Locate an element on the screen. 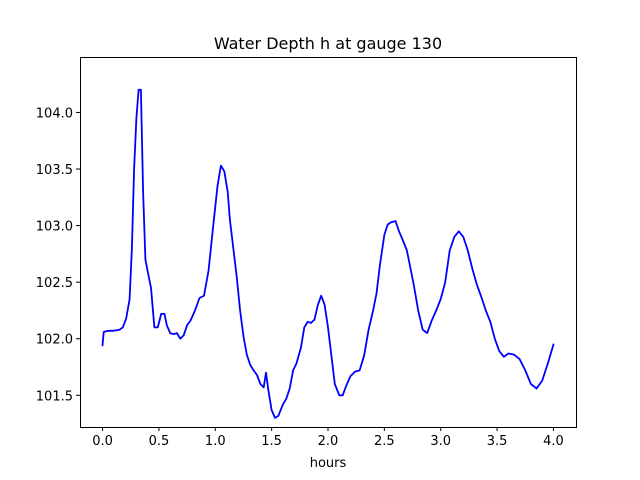  y-tick-label: 102.5 is located at coordinates (54, 283).